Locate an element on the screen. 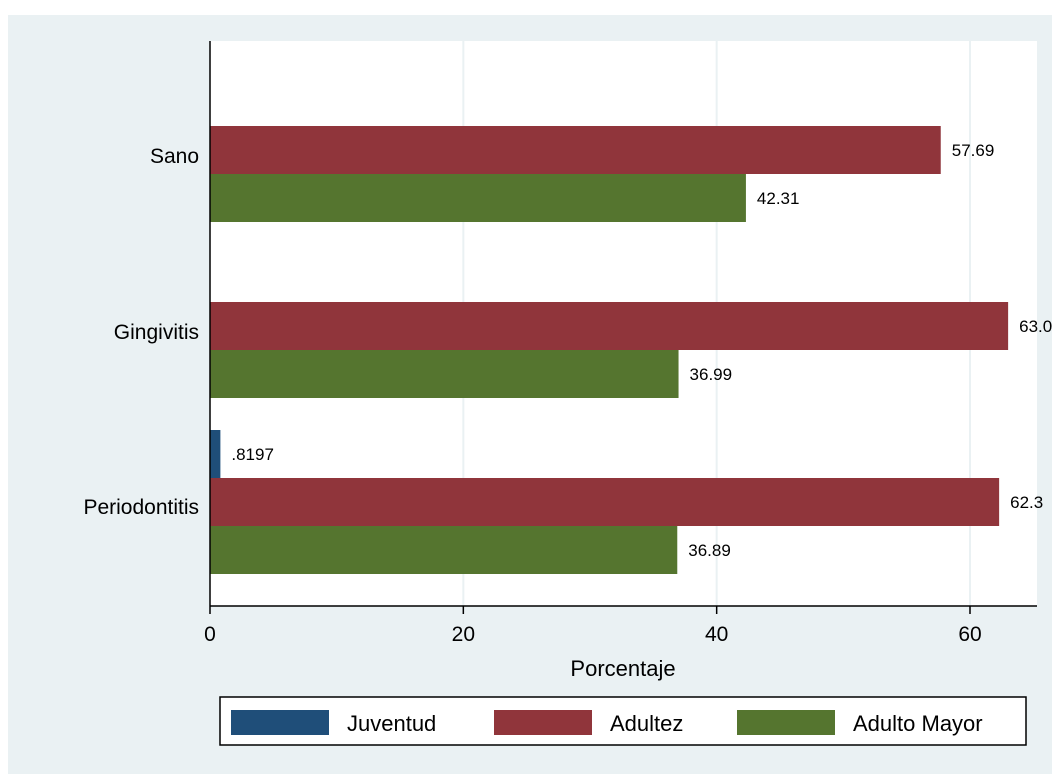  bar-periodontitis-juventud is located at coordinates (215, 454).